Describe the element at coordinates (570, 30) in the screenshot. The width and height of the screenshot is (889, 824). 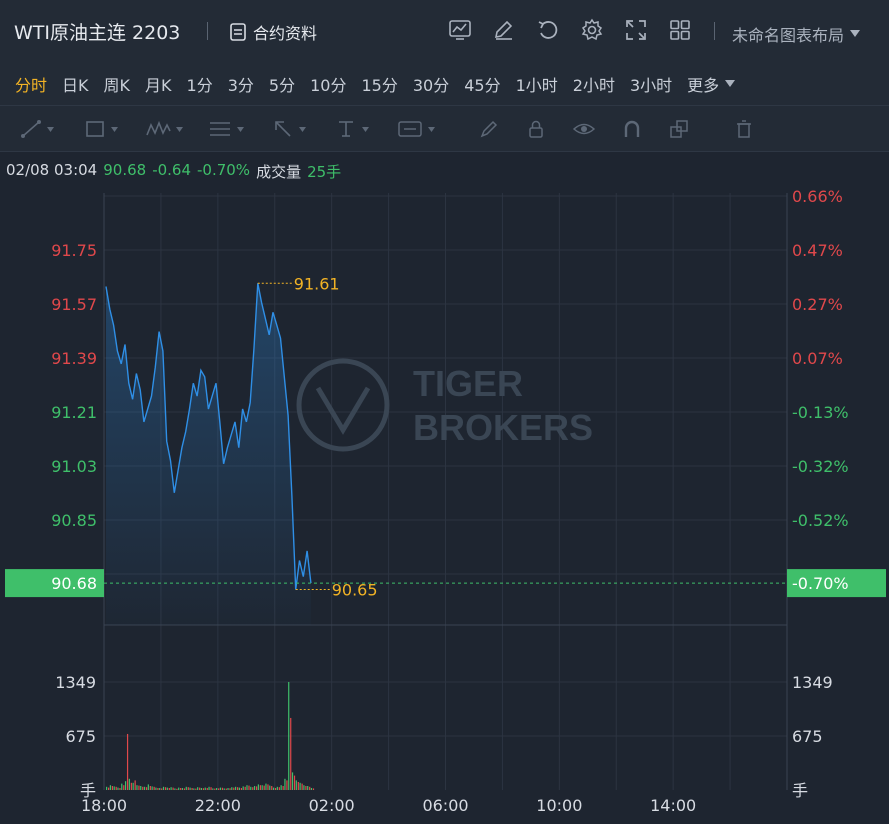
I see `header-toolbar` at that location.